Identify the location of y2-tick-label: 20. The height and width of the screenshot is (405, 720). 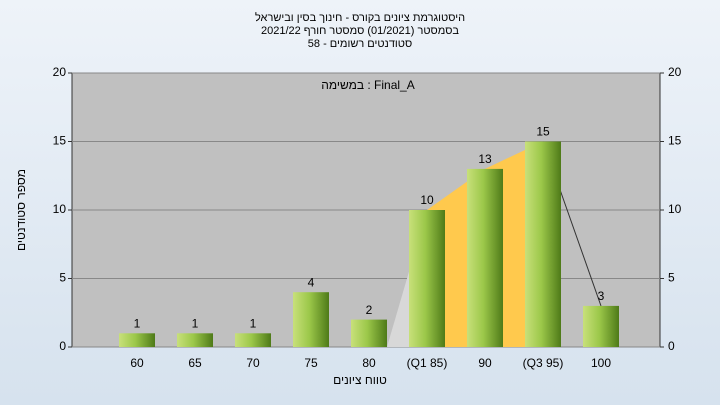
(675, 72).